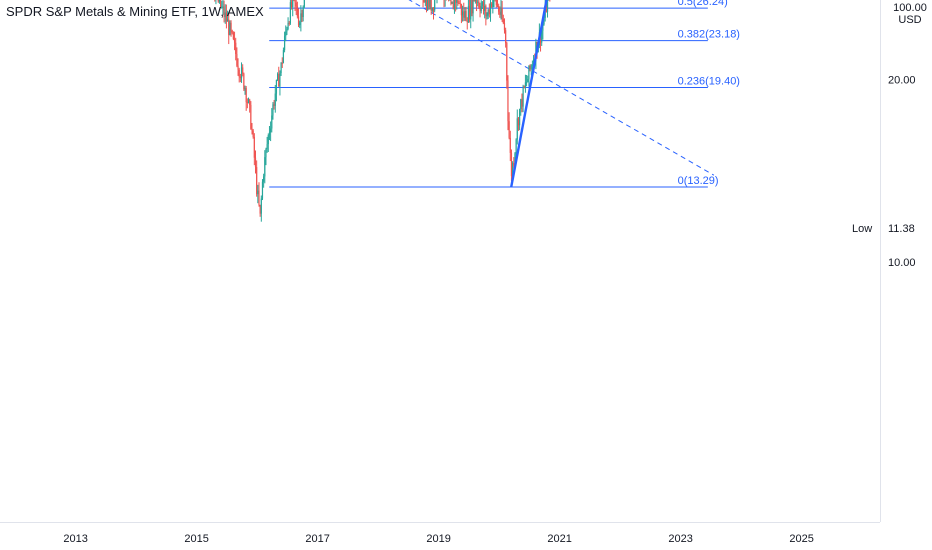  What do you see at coordinates (801, 539) in the screenshot?
I see `x-tick-label: 2025` at bounding box center [801, 539].